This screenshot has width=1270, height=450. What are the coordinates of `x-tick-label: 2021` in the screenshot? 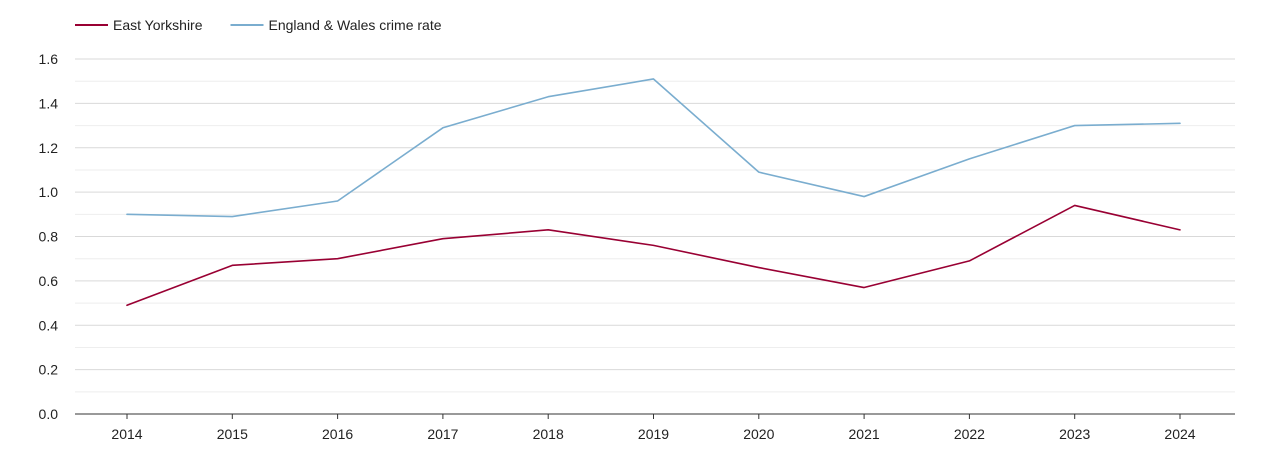 It's located at (864, 434).